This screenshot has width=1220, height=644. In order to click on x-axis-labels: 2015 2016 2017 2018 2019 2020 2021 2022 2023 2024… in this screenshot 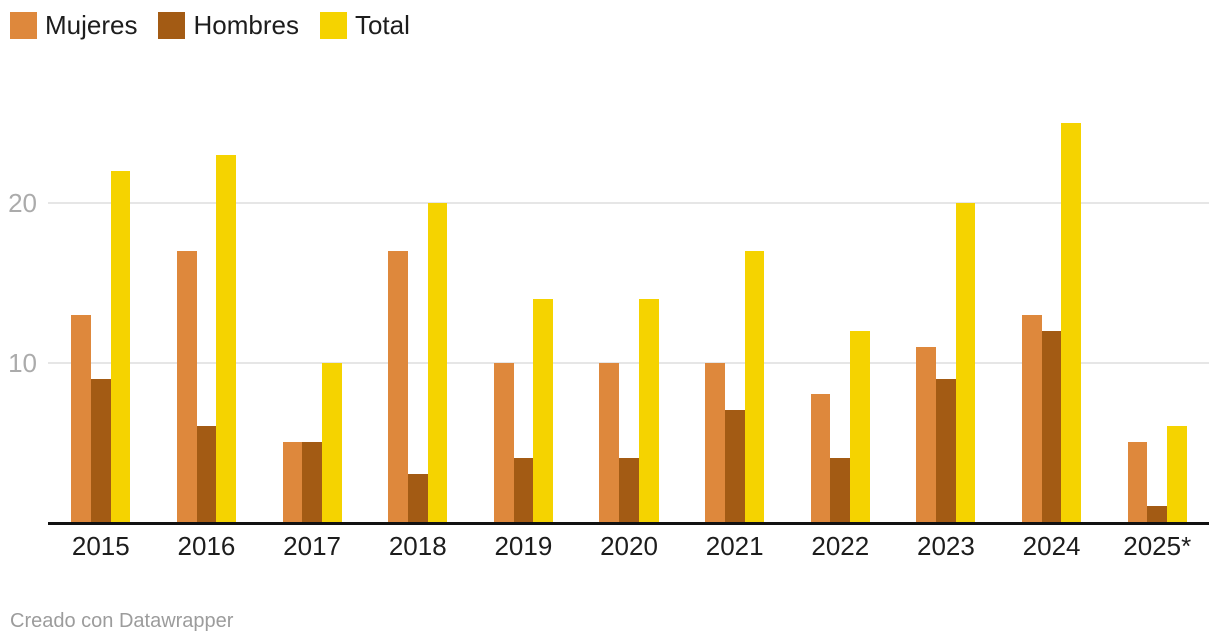, I will do `click(629, 546)`.